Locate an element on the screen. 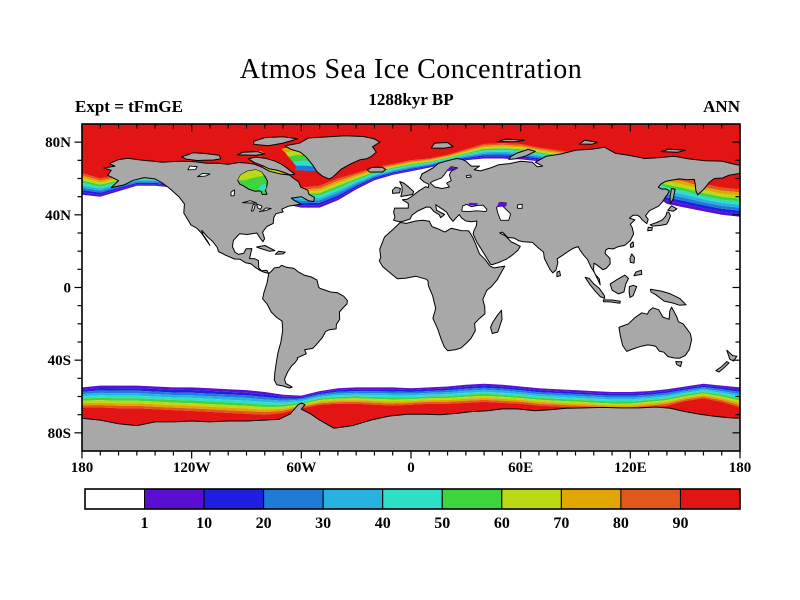  land-devon-somerset-islands is located at coordinates (251, 153).